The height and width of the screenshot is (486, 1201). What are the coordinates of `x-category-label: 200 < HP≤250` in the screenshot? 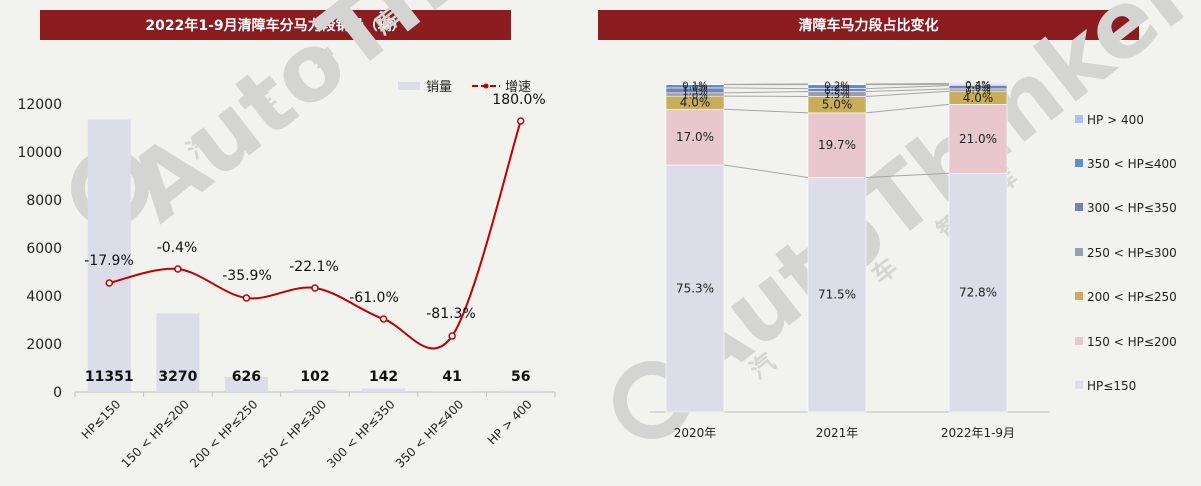 It's located at (223, 433).